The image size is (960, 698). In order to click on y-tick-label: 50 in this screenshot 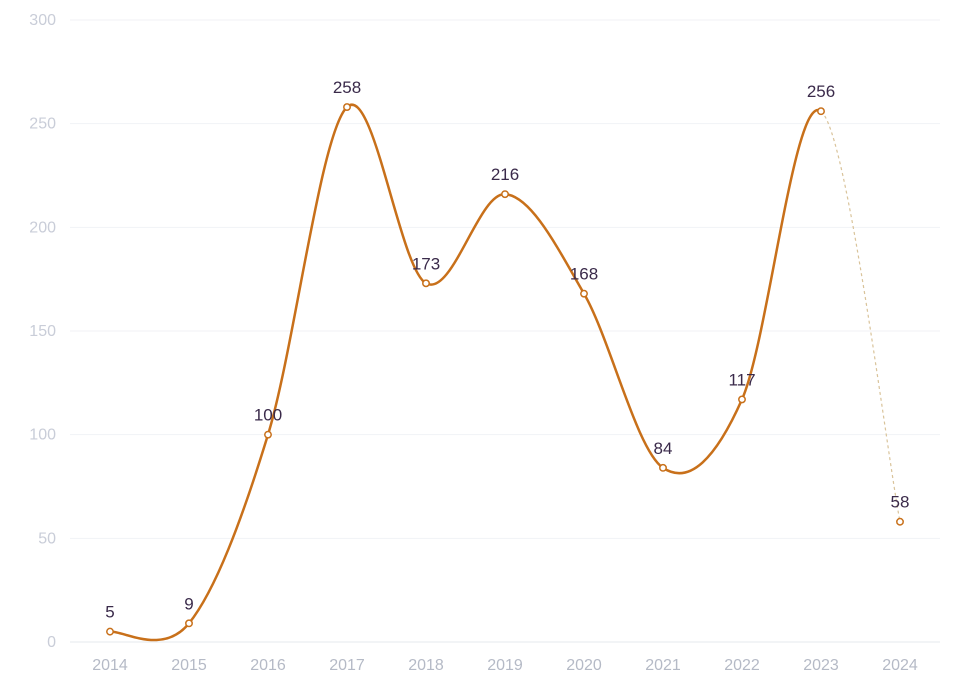, I will do `click(47, 538)`.